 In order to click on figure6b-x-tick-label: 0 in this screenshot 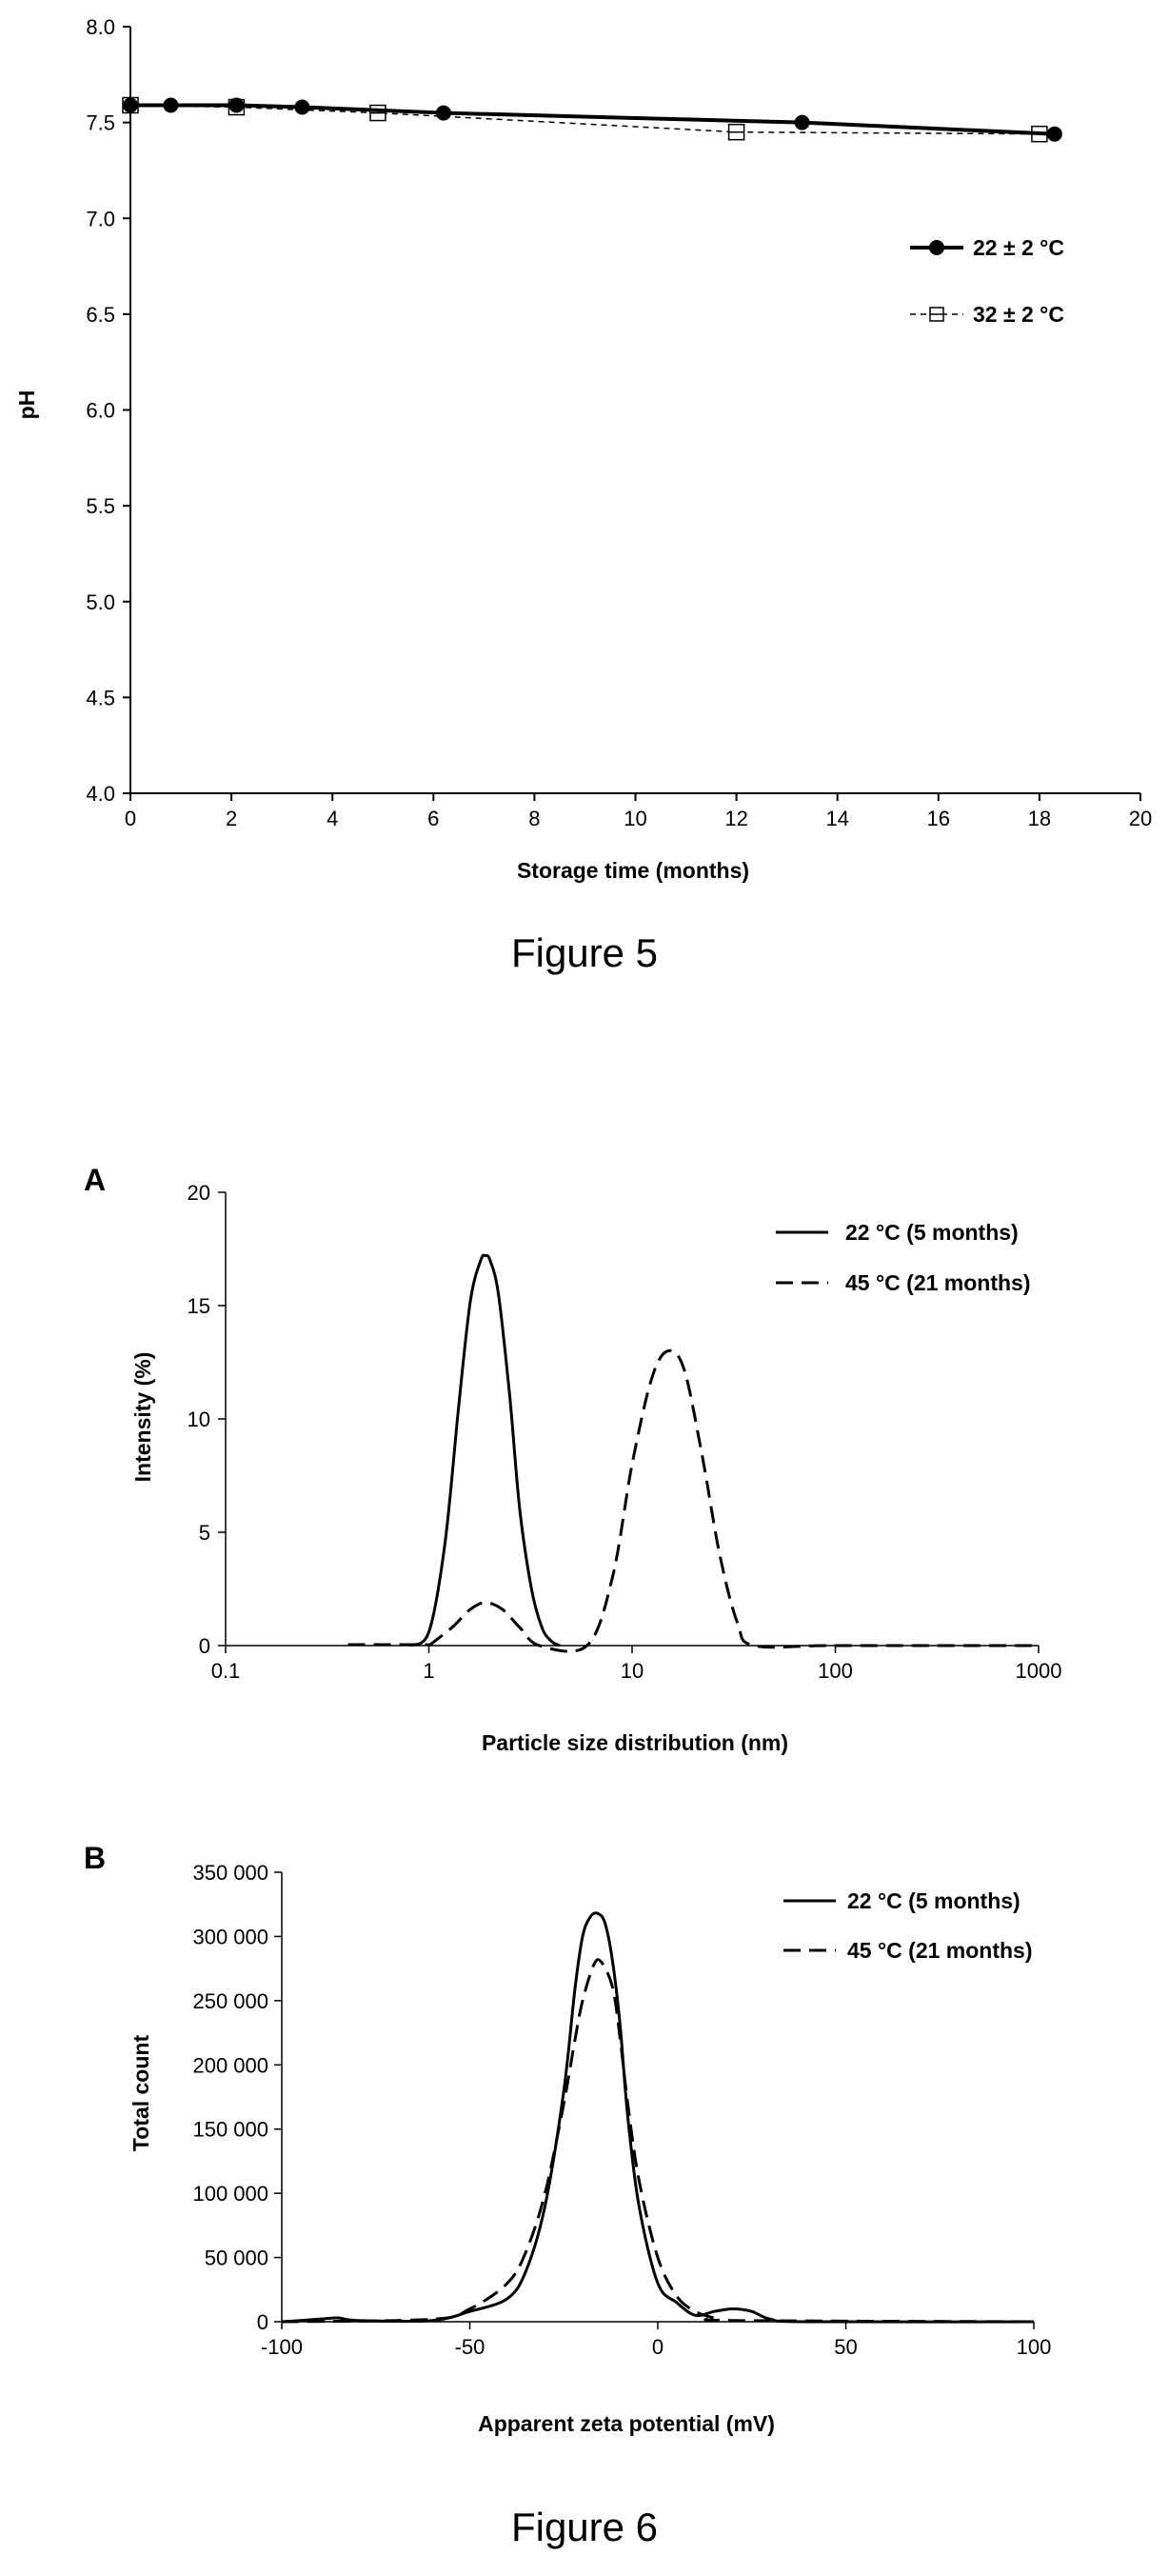, I will do `click(658, 2347)`.